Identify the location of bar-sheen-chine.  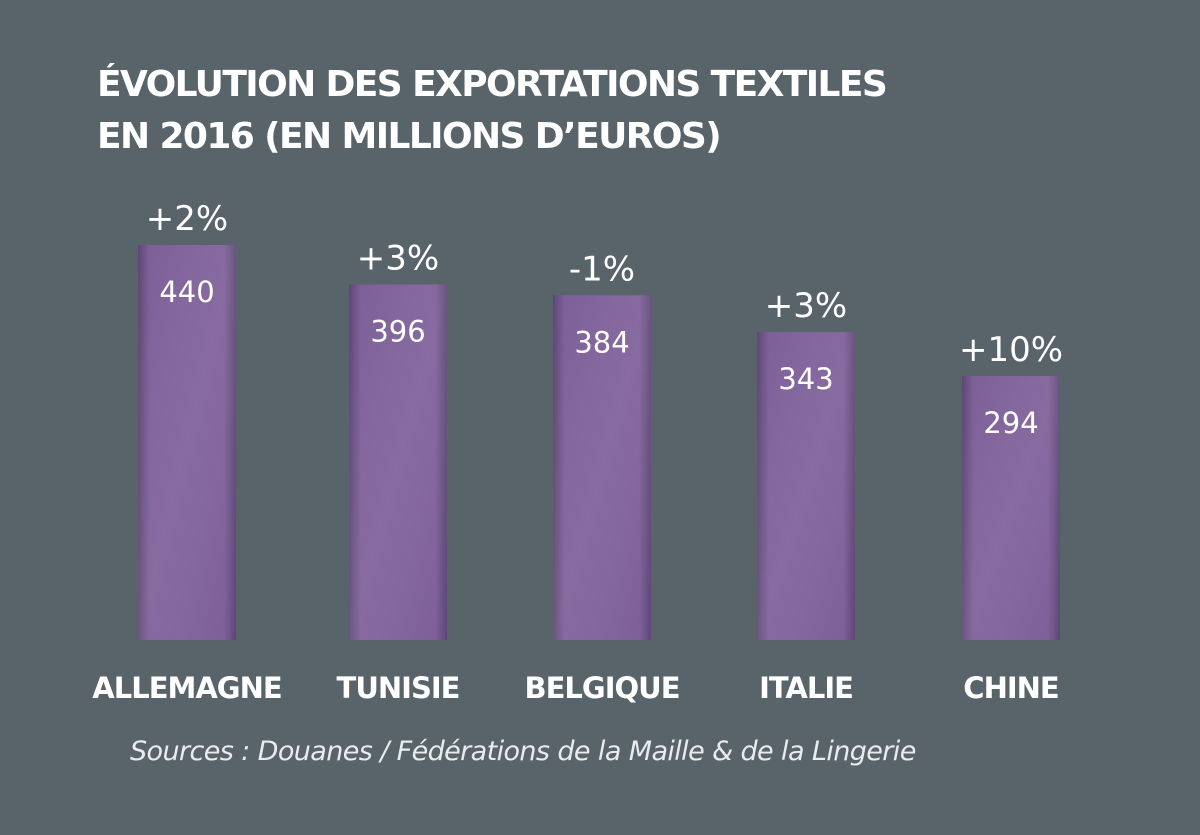
(1011, 508).